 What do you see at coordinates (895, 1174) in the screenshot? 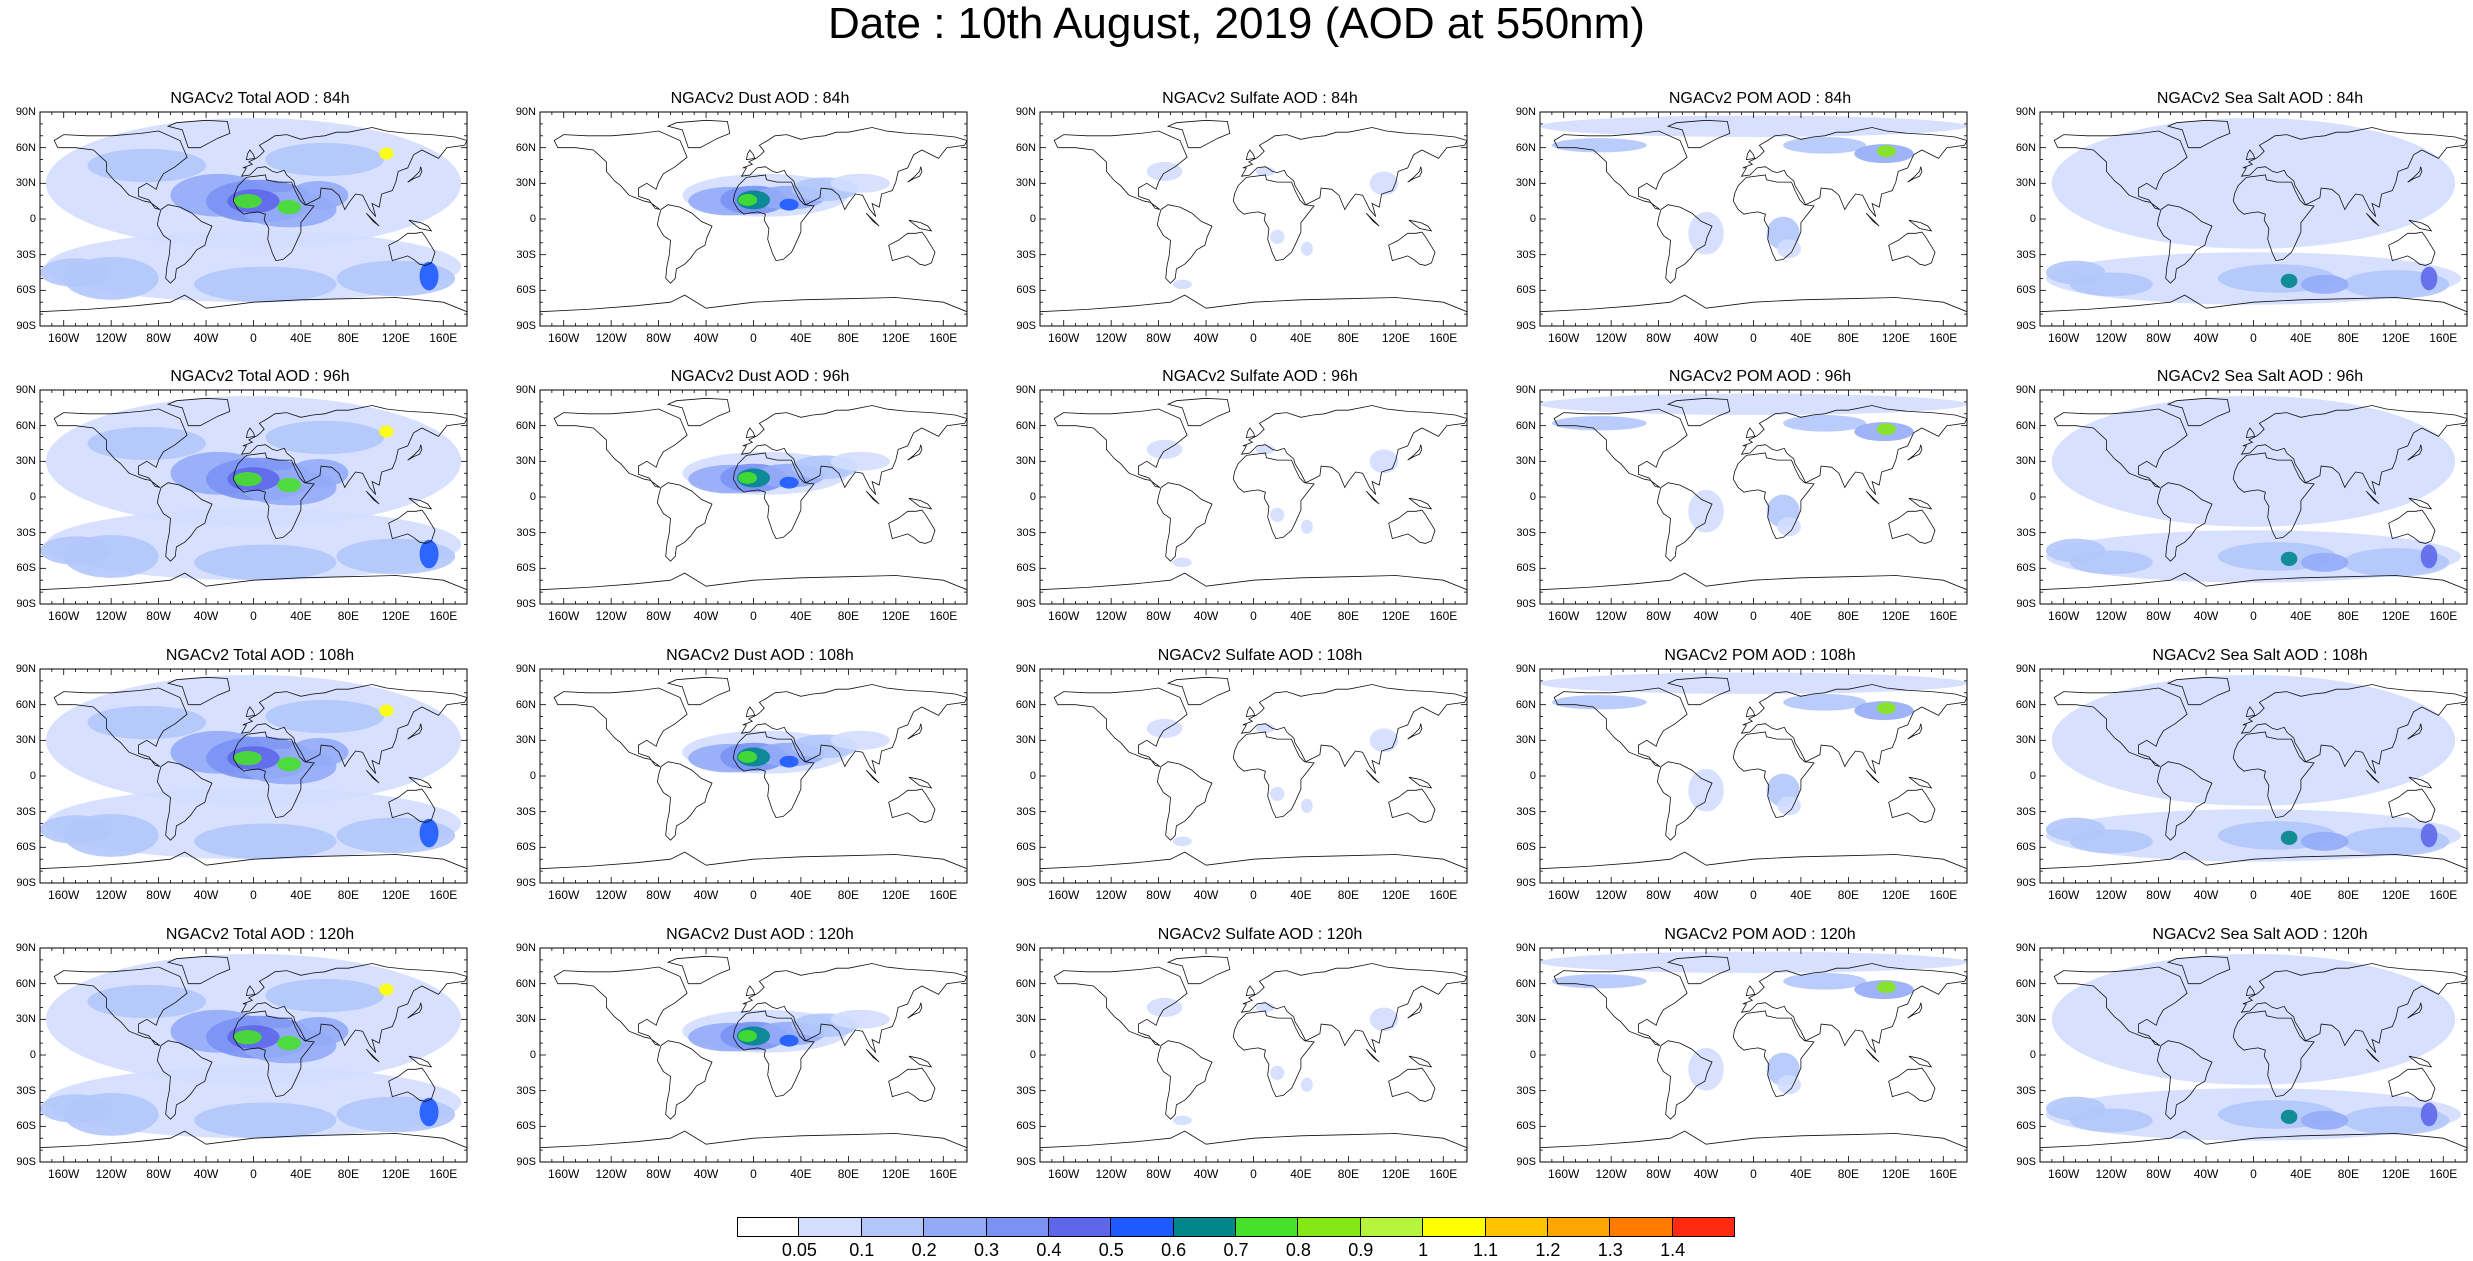
I see `lon-label: 120E` at bounding box center [895, 1174].